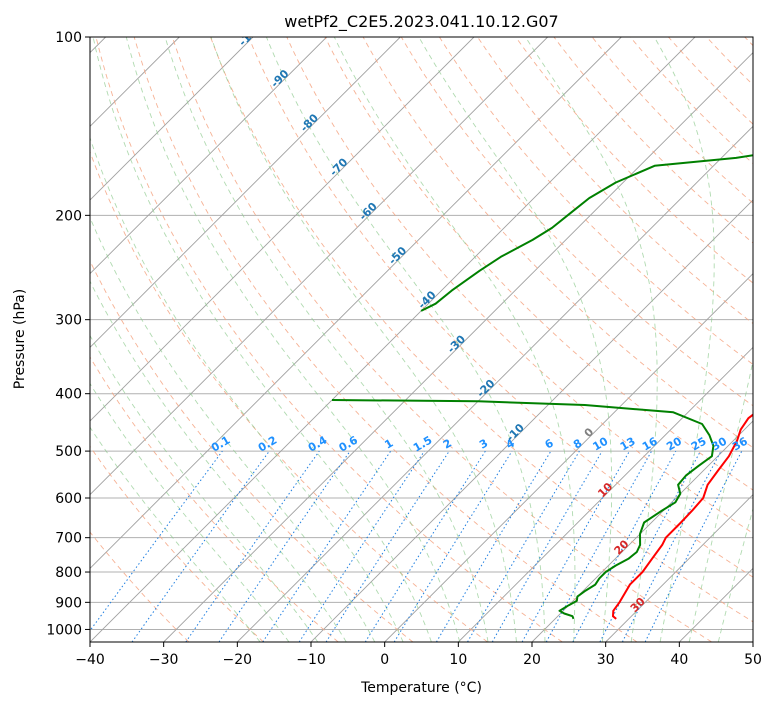 The height and width of the screenshot is (708, 775). I want to click on x-tick-label: 40, so click(679, 660).